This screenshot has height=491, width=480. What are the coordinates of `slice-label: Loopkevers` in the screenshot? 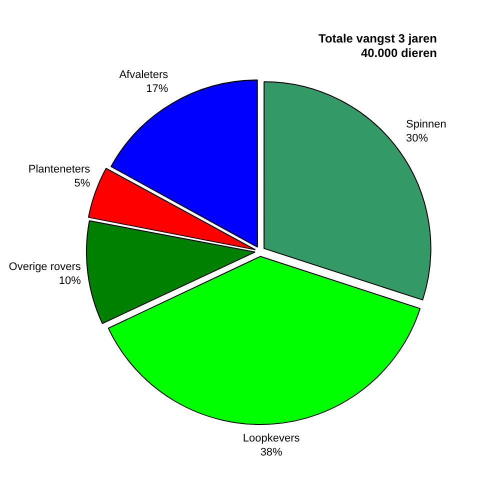 It's located at (271, 438).